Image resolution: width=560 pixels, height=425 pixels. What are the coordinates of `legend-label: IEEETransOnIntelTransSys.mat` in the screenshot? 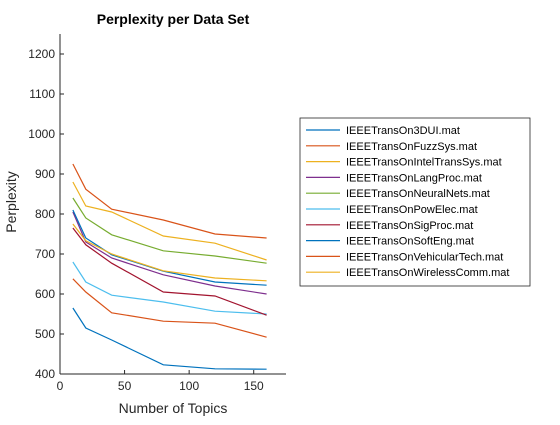 It's located at (424, 163).